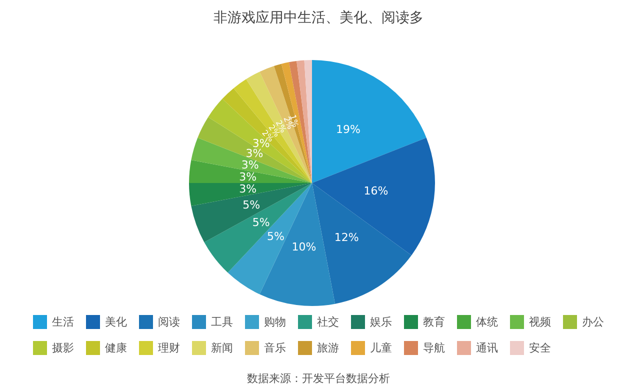 The width and height of the screenshot is (637, 392). What do you see at coordinates (222, 322) in the screenshot?
I see `legend-label: 工具` at bounding box center [222, 322].